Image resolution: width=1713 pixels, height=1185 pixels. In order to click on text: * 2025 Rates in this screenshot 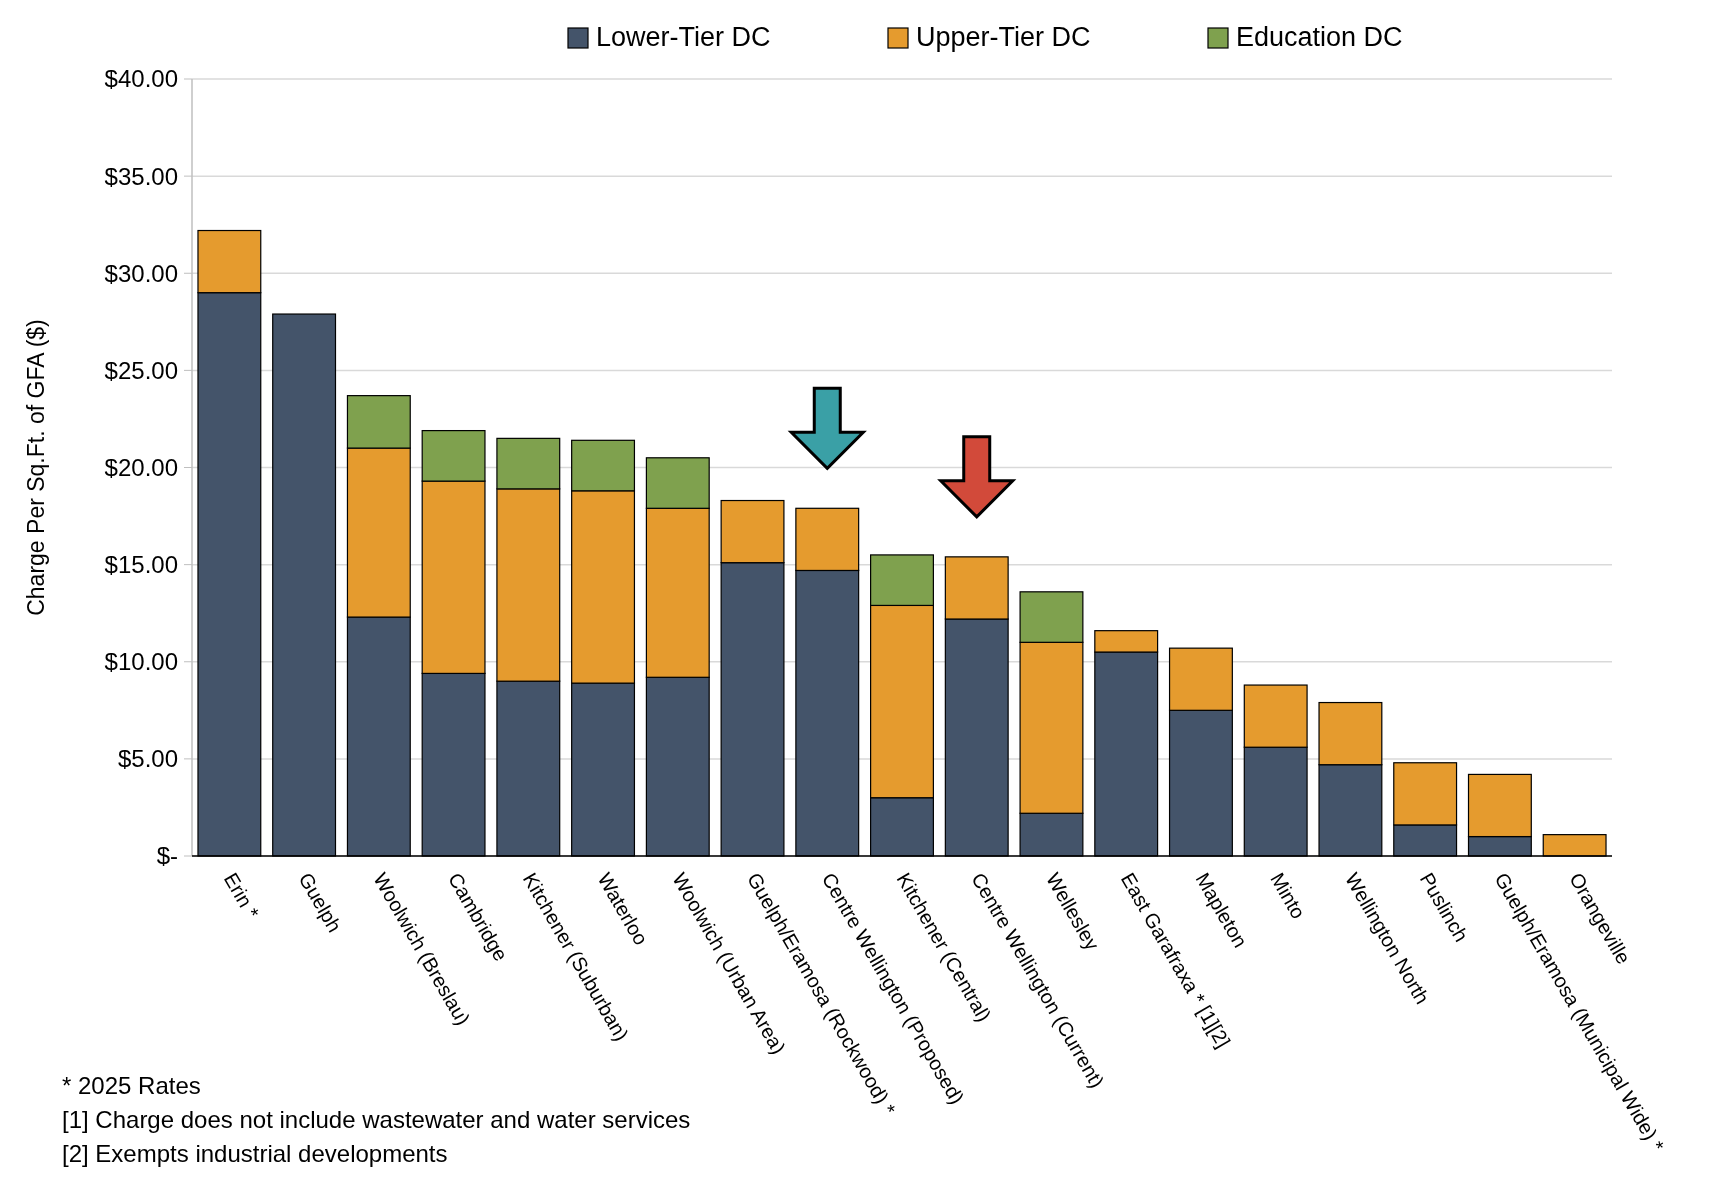, I will do `click(131, 1085)`.